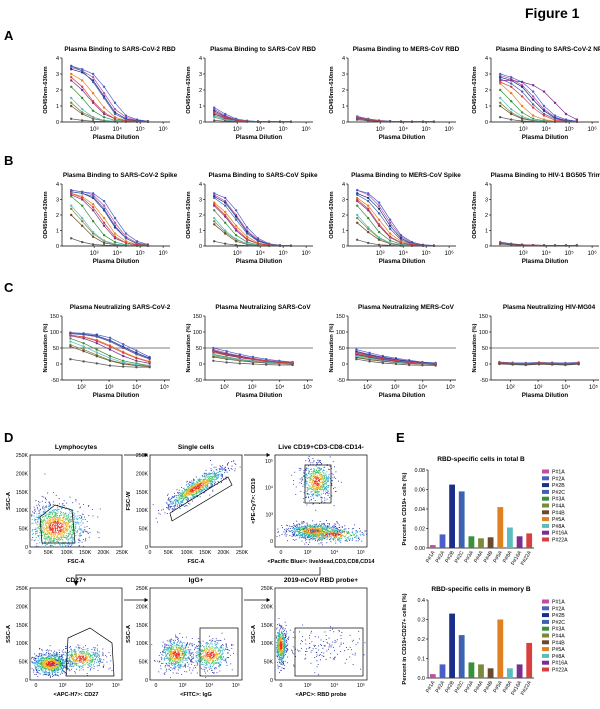 This screenshot has width=600, height=709. I want to click on panel-letter-b: B, so click(8, 160).